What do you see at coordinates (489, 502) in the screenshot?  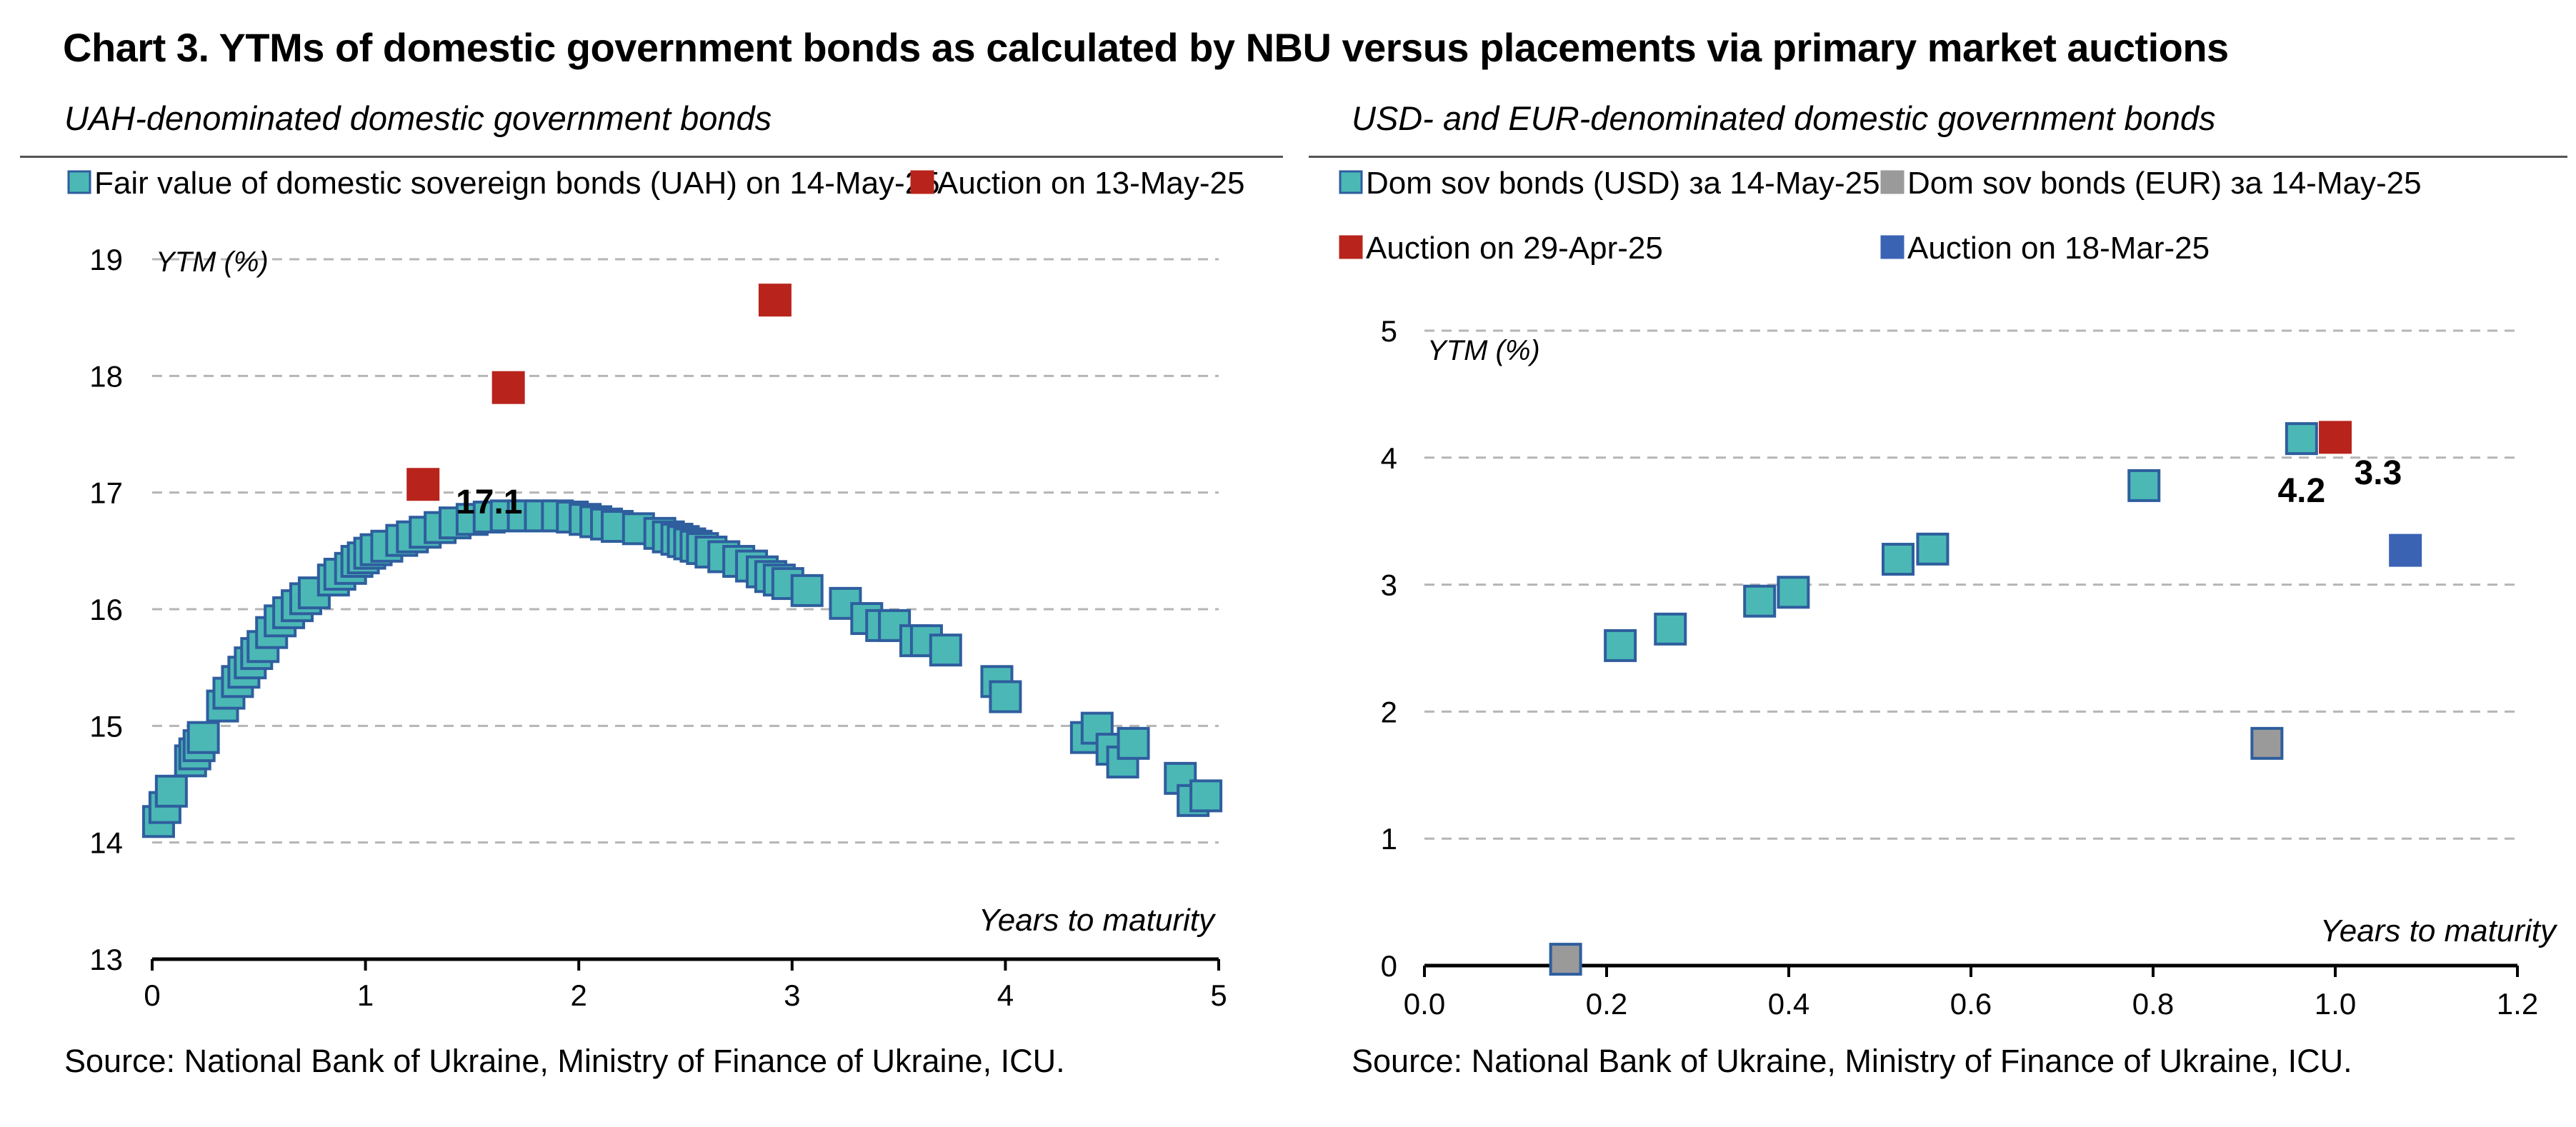 I see `left-data-label: 17.1` at bounding box center [489, 502].